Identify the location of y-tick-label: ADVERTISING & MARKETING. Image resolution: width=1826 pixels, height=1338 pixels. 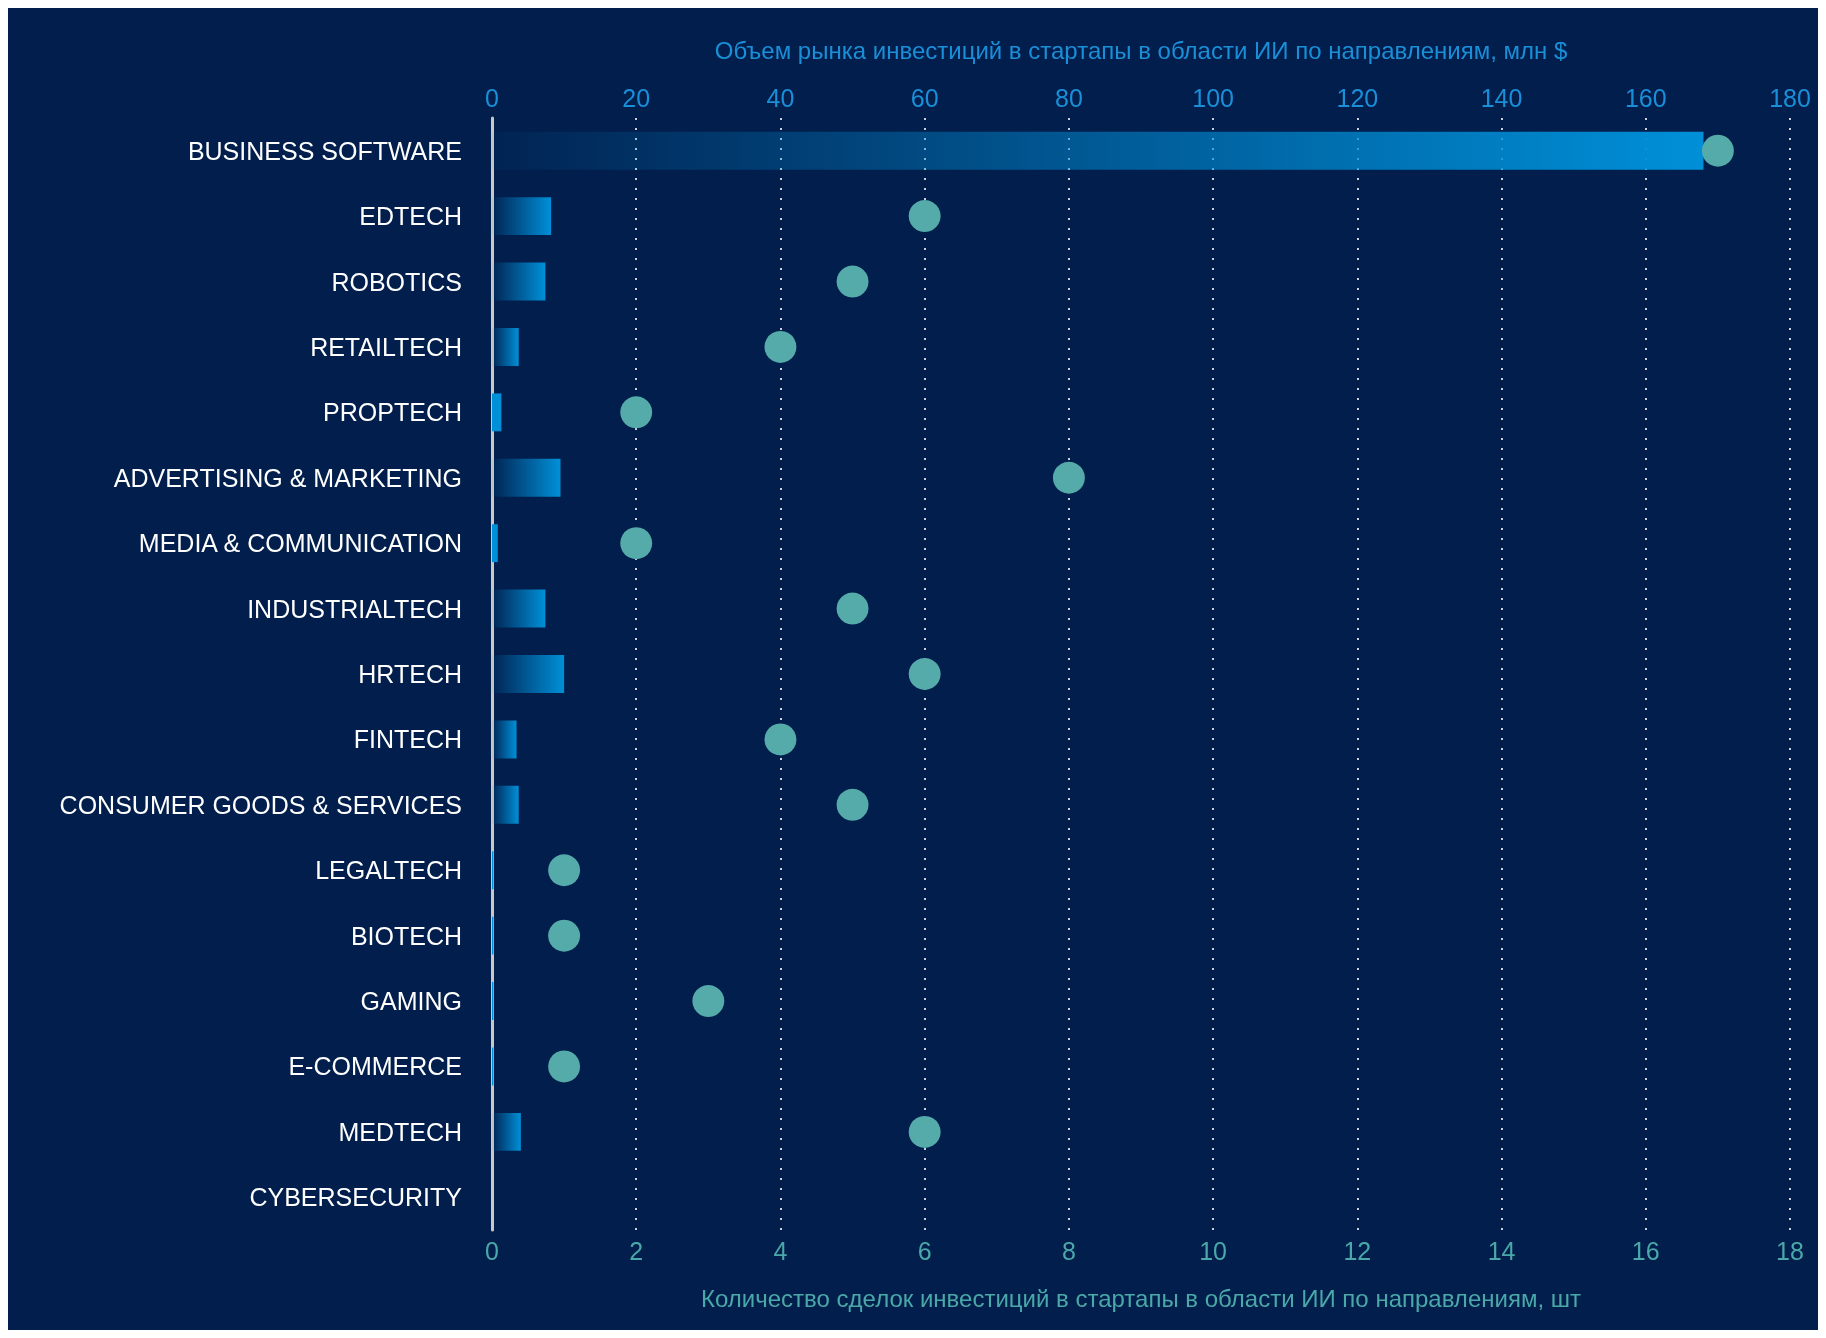
(287, 477).